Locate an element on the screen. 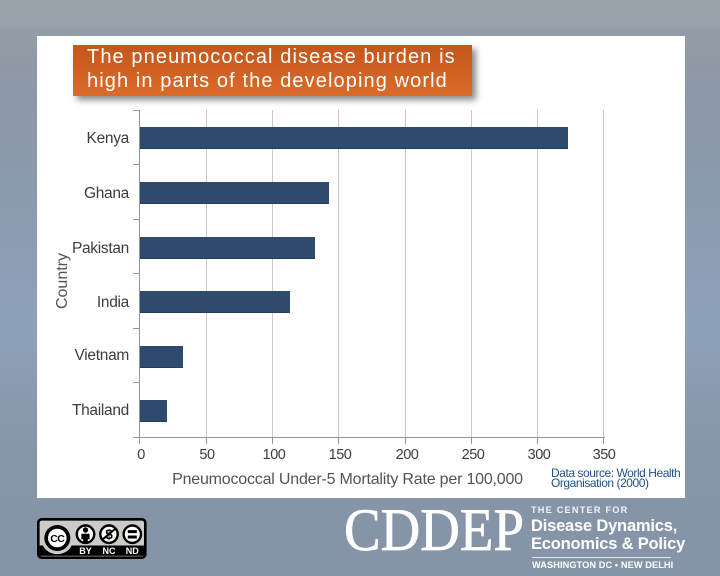 The image size is (720, 576). svg-text: BY is located at coordinates (85, 551).